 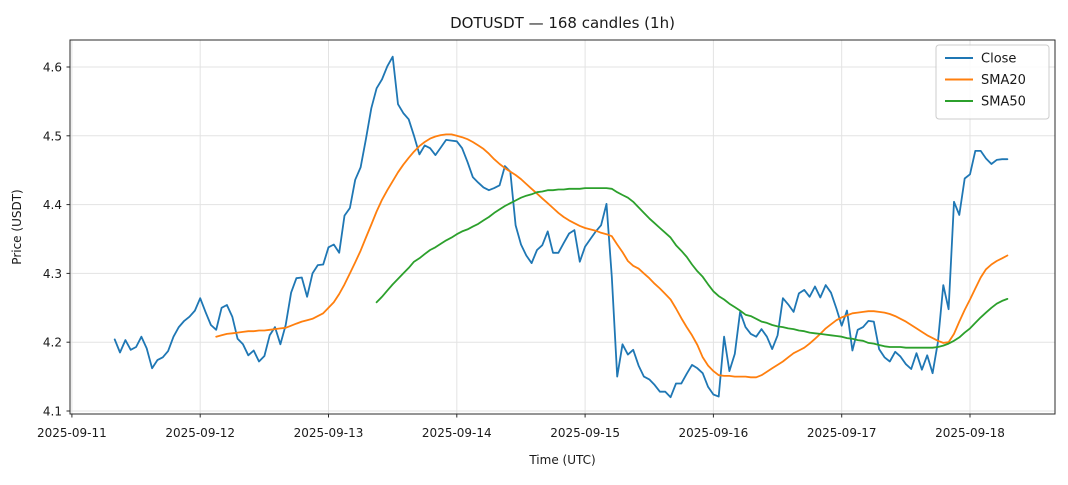 What do you see at coordinates (52, 343) in the screenshot?
I see `y-tick-label: 4.2` at bounding box center [52, 343].